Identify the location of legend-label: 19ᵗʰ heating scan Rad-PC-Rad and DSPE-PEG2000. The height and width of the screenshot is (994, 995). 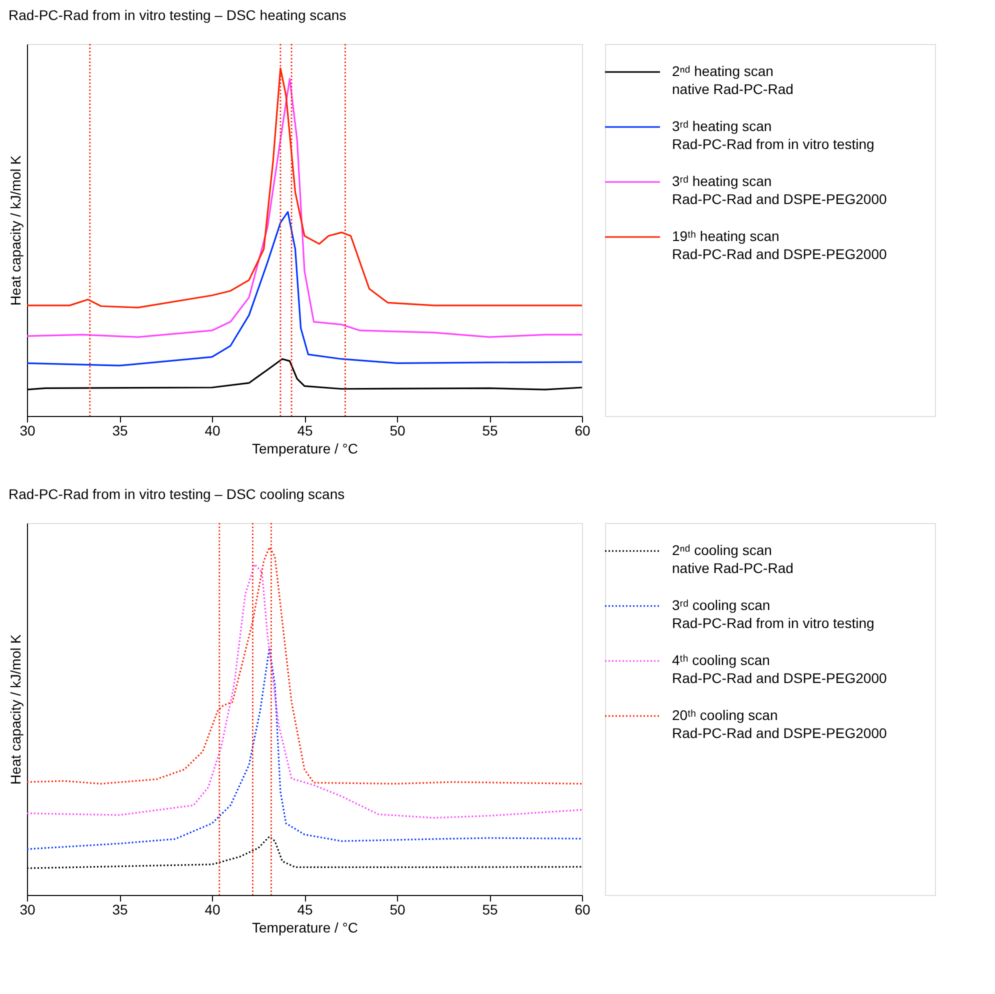
(779, 245).